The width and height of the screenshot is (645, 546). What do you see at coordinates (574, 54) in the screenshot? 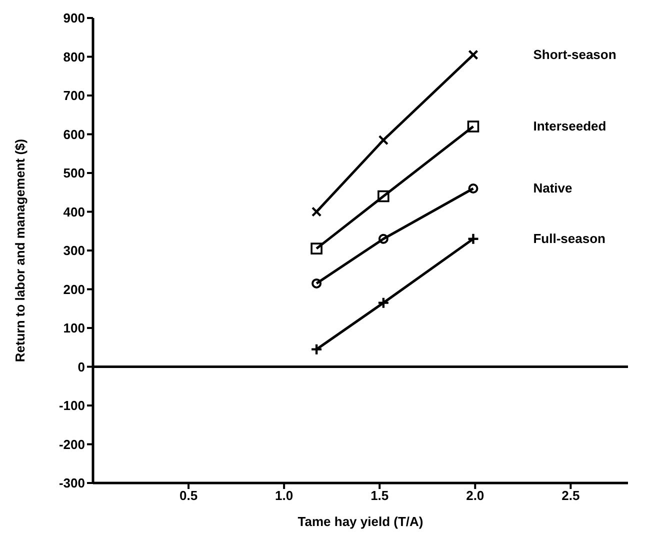
I see `text: Short-season` at bounding box center [574, 54].